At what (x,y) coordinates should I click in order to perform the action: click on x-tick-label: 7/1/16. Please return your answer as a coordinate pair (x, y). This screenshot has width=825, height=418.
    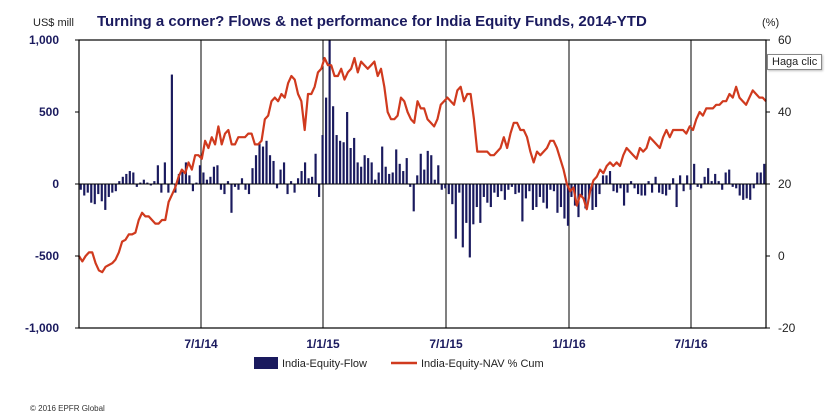
    Looking at the image, I should click on (691, 344).